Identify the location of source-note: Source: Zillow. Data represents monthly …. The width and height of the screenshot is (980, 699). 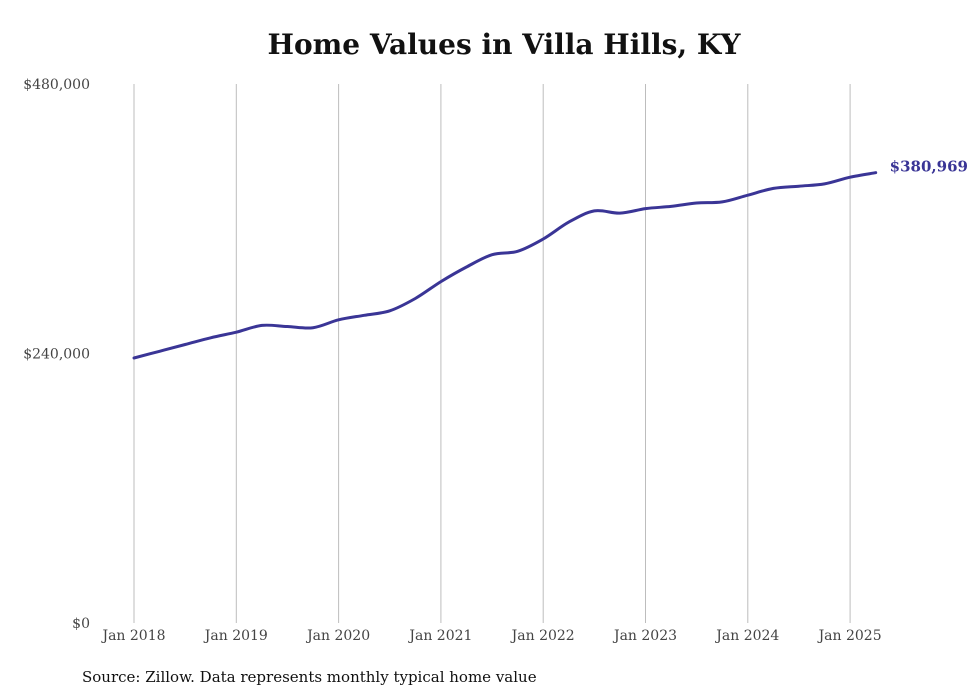
(309, 677).